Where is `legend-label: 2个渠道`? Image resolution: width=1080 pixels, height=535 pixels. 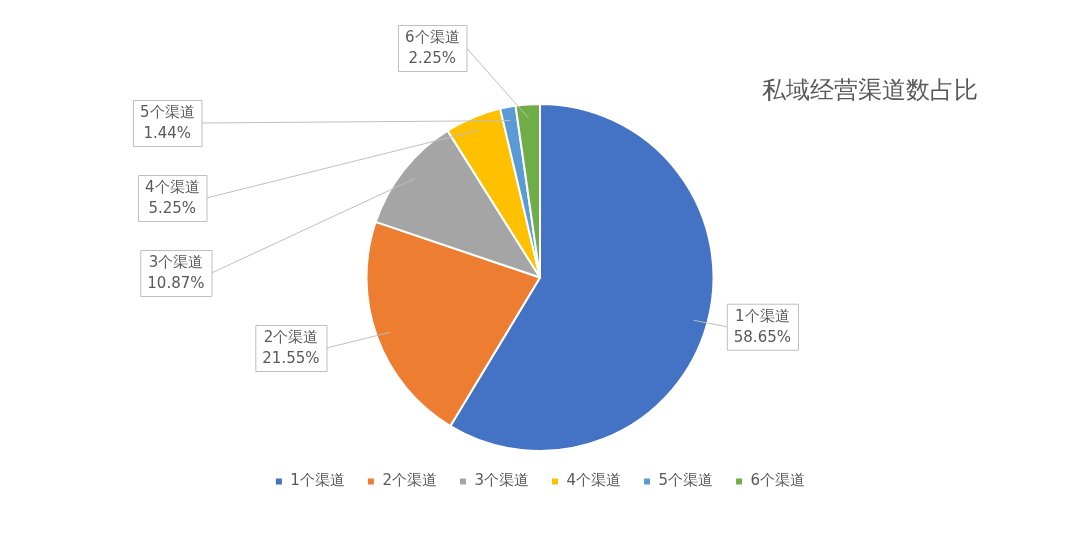
legend-label: 2个渠道 is located at coordinates (409, 480).